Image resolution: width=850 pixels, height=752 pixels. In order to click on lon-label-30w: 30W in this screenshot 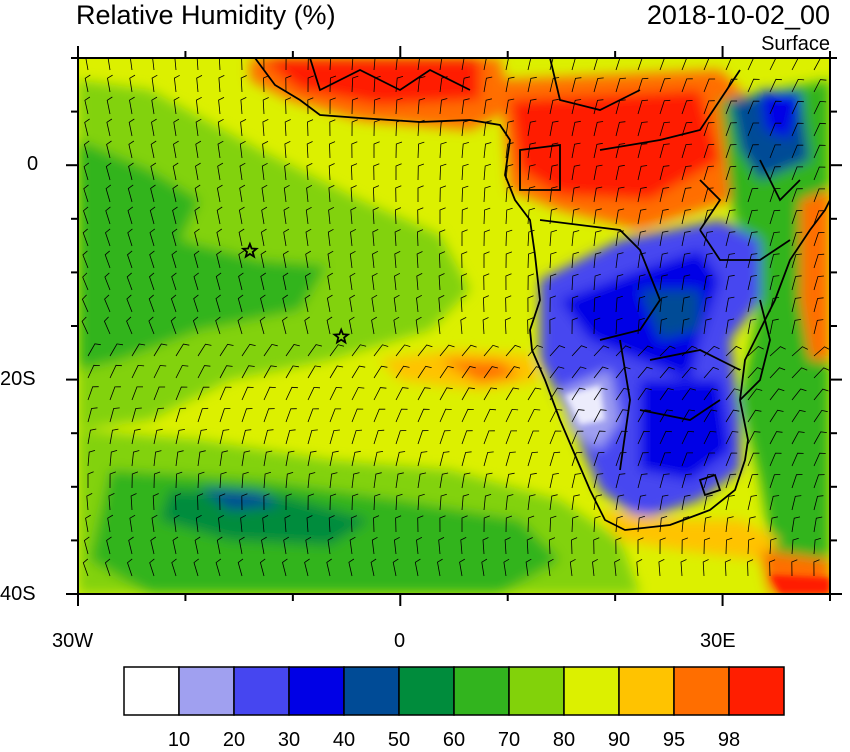, I will do `click(73, 641)`.